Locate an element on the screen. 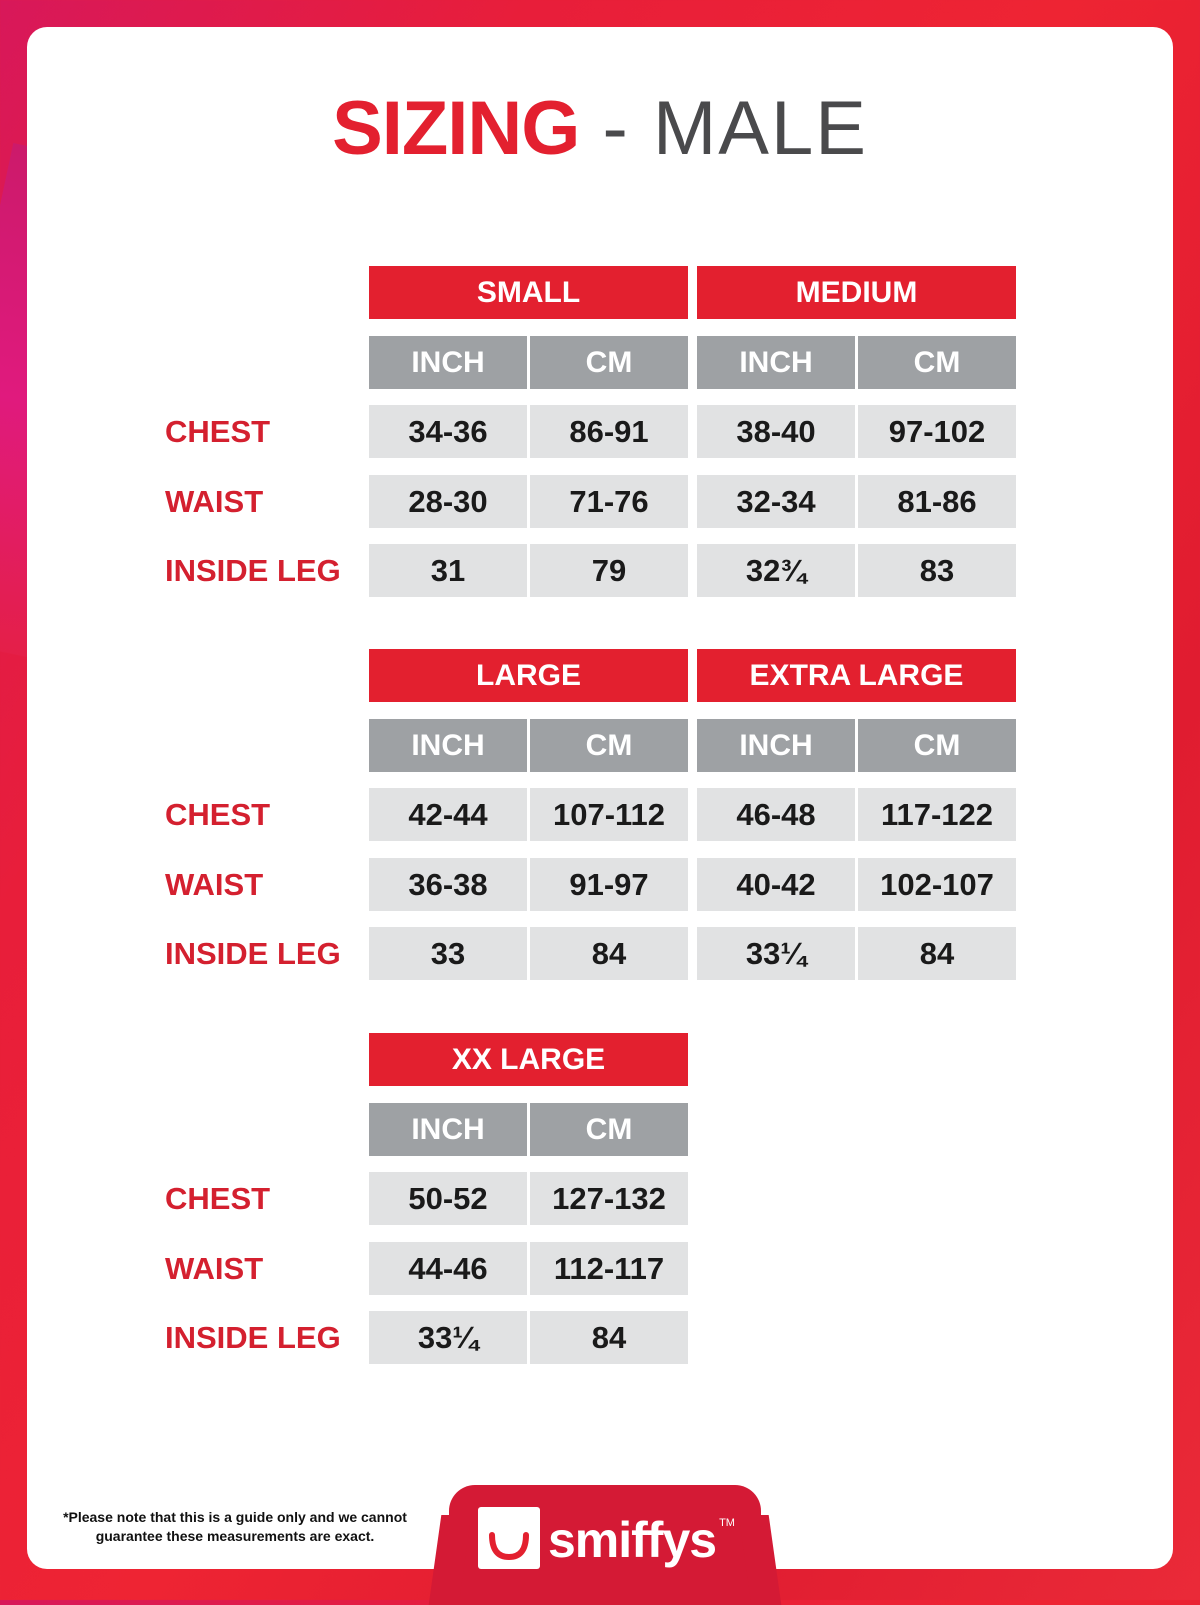 The image size is (1200, 1605). brand-logo-group: smiffys TM is located at coordinates (641, 1540).